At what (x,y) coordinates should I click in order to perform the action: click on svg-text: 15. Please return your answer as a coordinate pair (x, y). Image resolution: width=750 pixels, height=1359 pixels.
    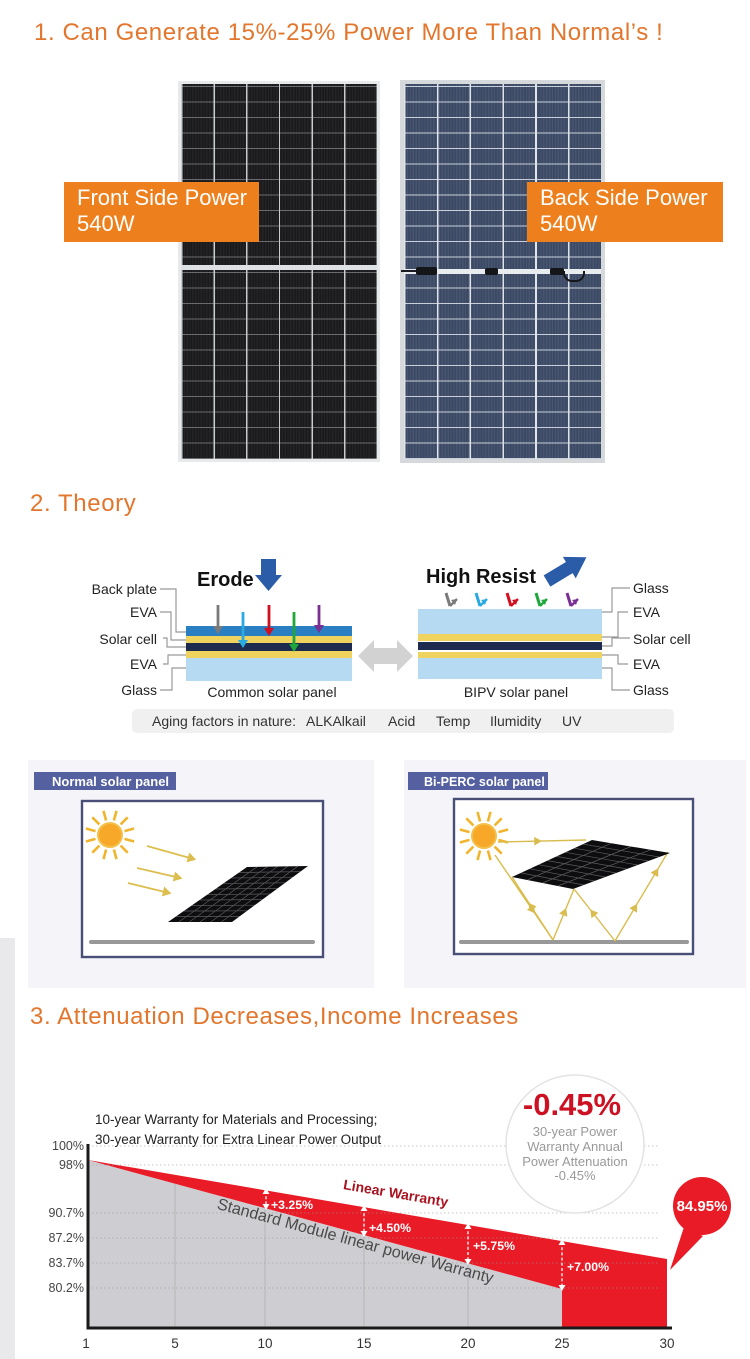
    Looking at the image, I should click on (363, 1343).